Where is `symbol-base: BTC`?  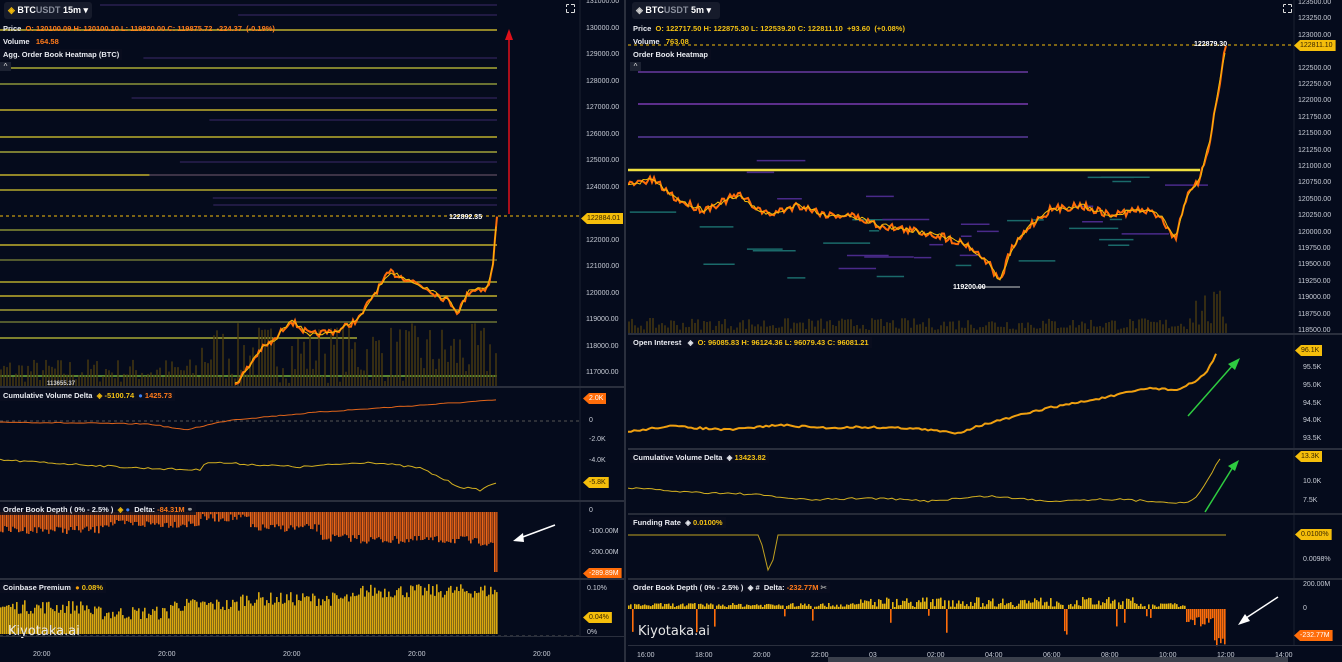 symbol-base: BTC is located at coordinates (654, 10).